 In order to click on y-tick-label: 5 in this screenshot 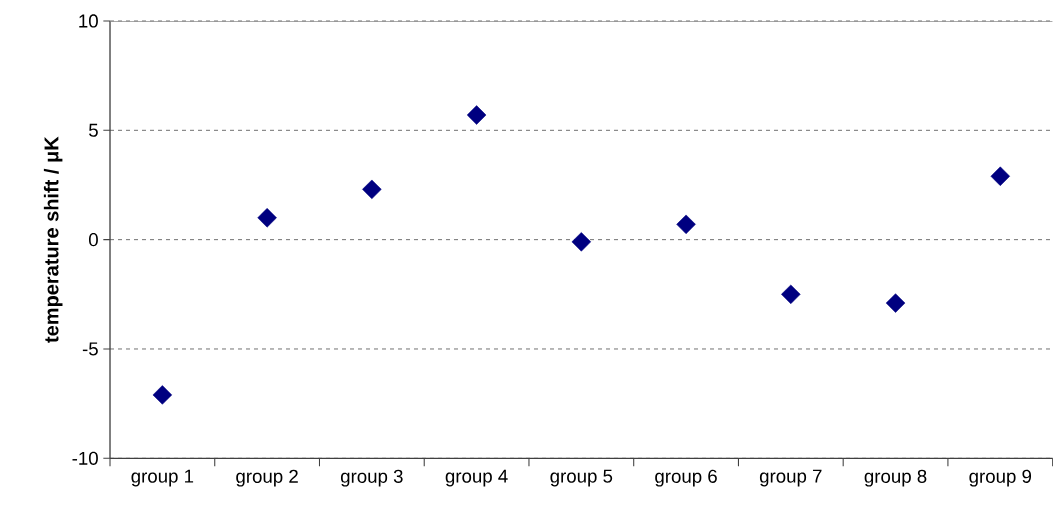, I will do `click(93, 130)`.